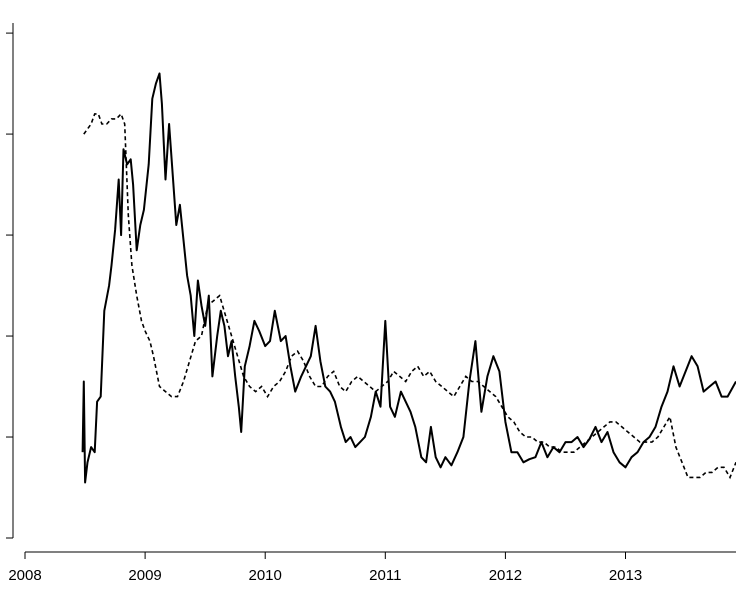  Describe the element at coordinates (9, 285) in the screenshot. I see `y-ticks` at that location.